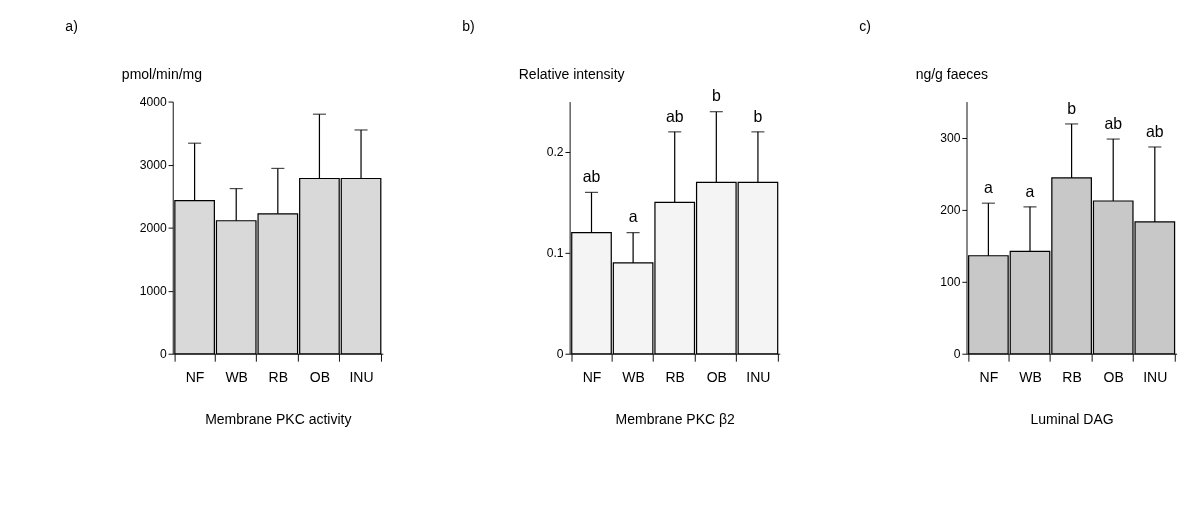 The width and height of the screenshot is (1186, 529). What do you see at coordinates (162, 73) in the screenshot?
I see `y-axis-title: pmol/min/mg` at bounding box center [162, 73].